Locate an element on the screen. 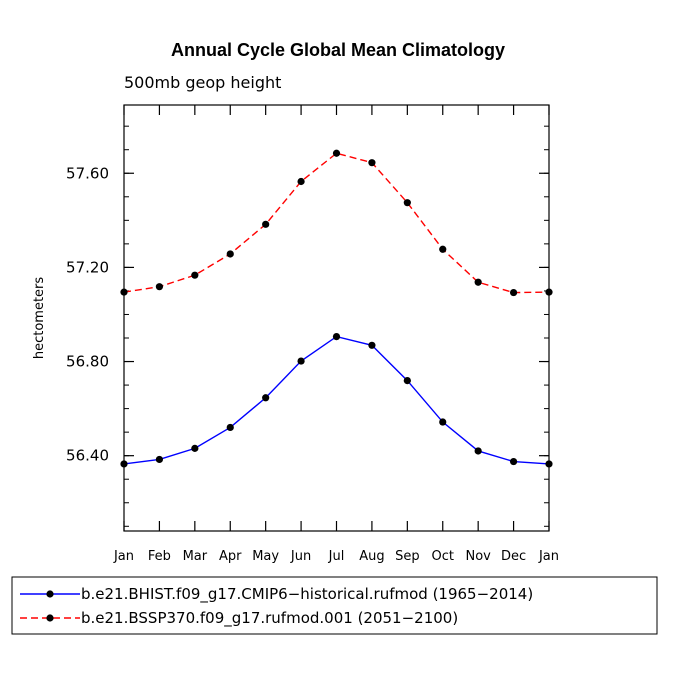 Image resolution: width=675 pixels, height=675 pixels. chart-title: Annual Cycle Global Mean Climatology is located at coordinates (338, 50).